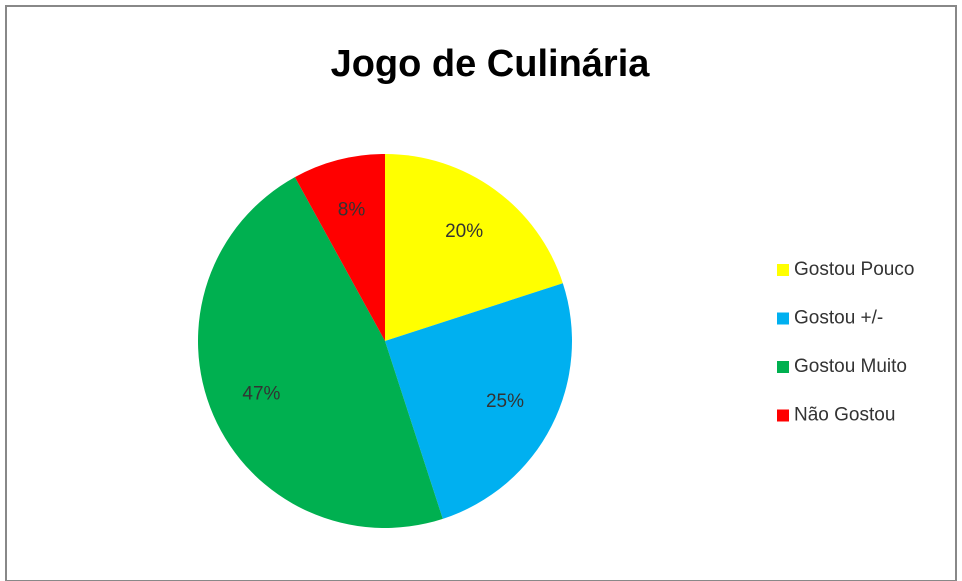 The width and height of the screenshot is (962, 581). I want to click on legend-label: Gostou Muito, so click(850, 366).